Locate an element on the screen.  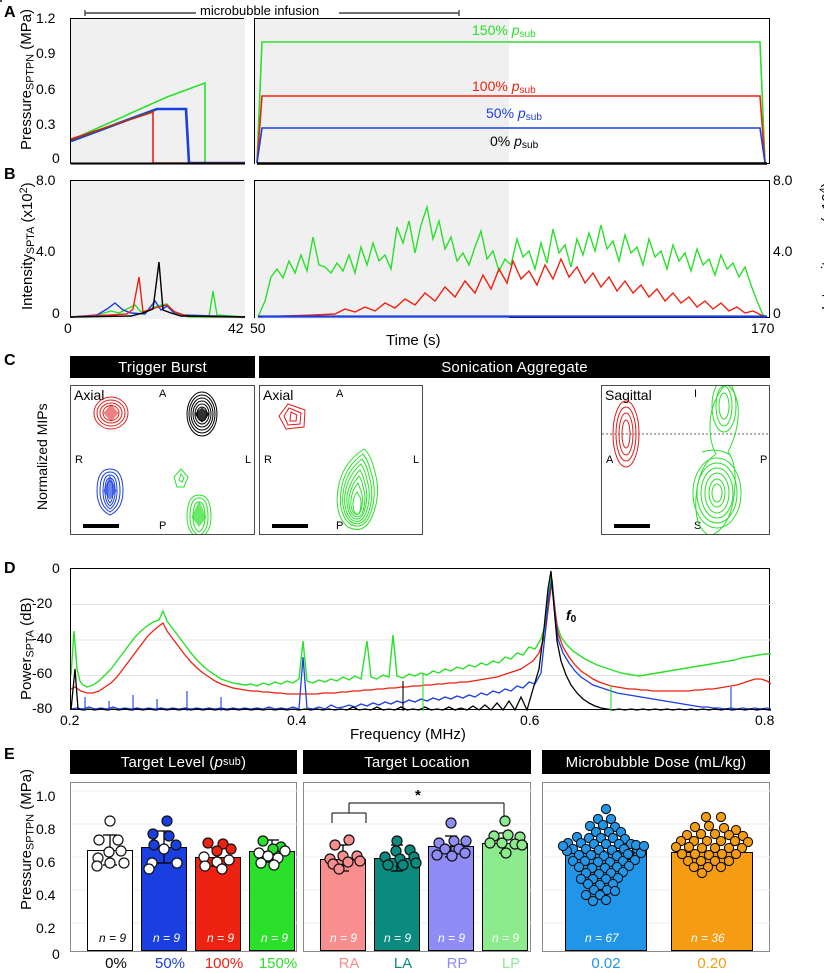
panel-d-ytick-0: 0 is located at coordinates (56, 568).